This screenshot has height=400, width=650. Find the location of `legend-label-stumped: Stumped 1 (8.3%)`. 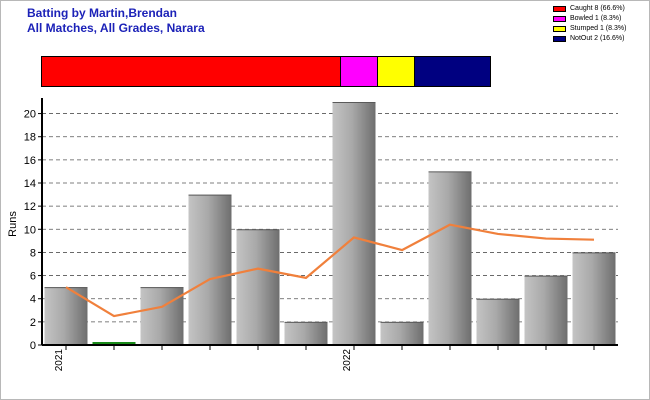

legend-label-stumped: Stumped 1 (8.3%) is located at coordinates (598, 28).